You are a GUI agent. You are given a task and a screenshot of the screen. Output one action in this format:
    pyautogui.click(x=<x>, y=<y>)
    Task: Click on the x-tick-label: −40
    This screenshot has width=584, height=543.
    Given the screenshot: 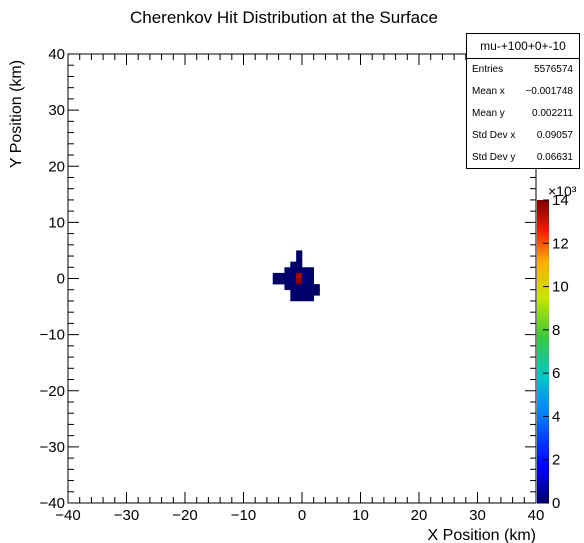 What is the action you would take?
    pyautogui.click(x=67, y=515)
    